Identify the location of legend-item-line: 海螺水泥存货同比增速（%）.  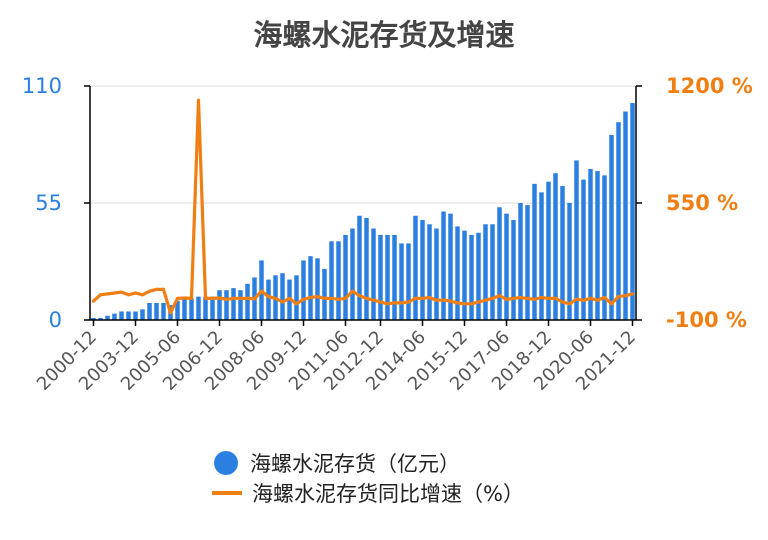
(368, 493).